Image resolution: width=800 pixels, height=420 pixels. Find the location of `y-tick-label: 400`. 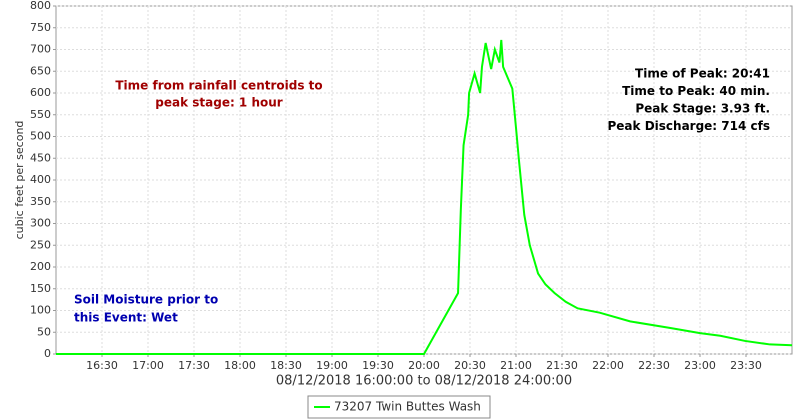

y-tick-label: 400 is located at coordinates (40, 179).